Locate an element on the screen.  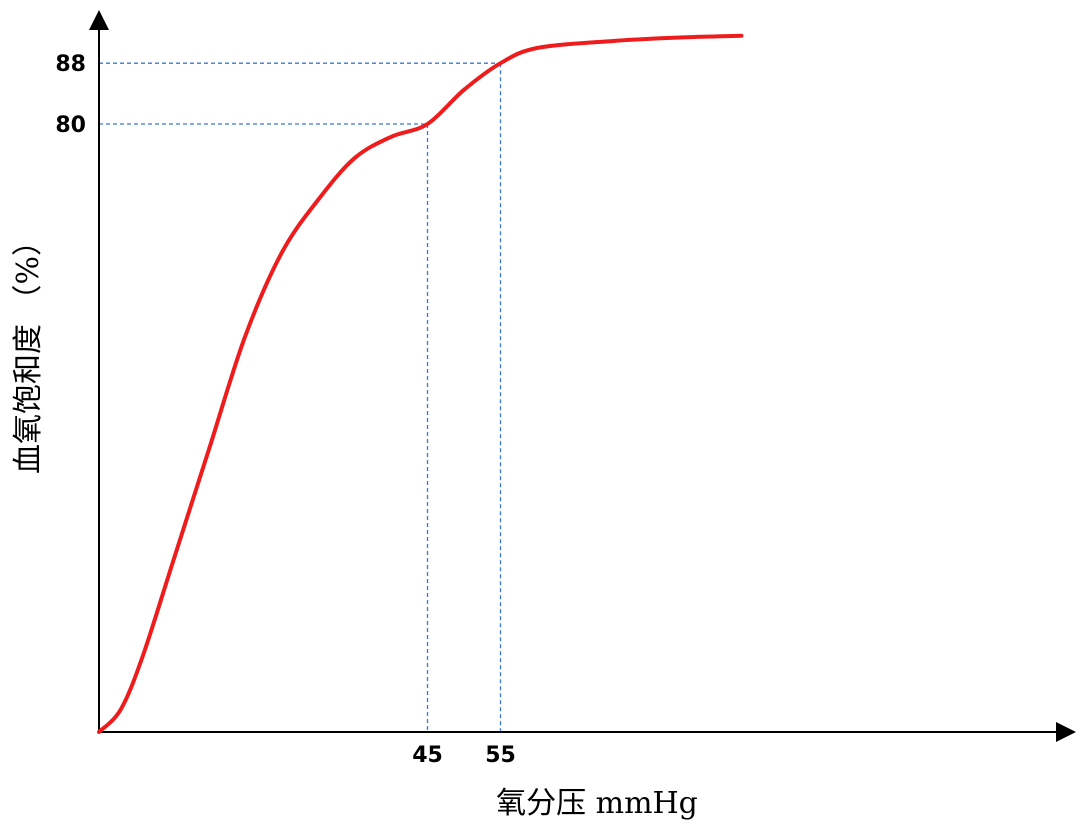
y-tick-label-80: 80 is located at coordinates (70, 125).